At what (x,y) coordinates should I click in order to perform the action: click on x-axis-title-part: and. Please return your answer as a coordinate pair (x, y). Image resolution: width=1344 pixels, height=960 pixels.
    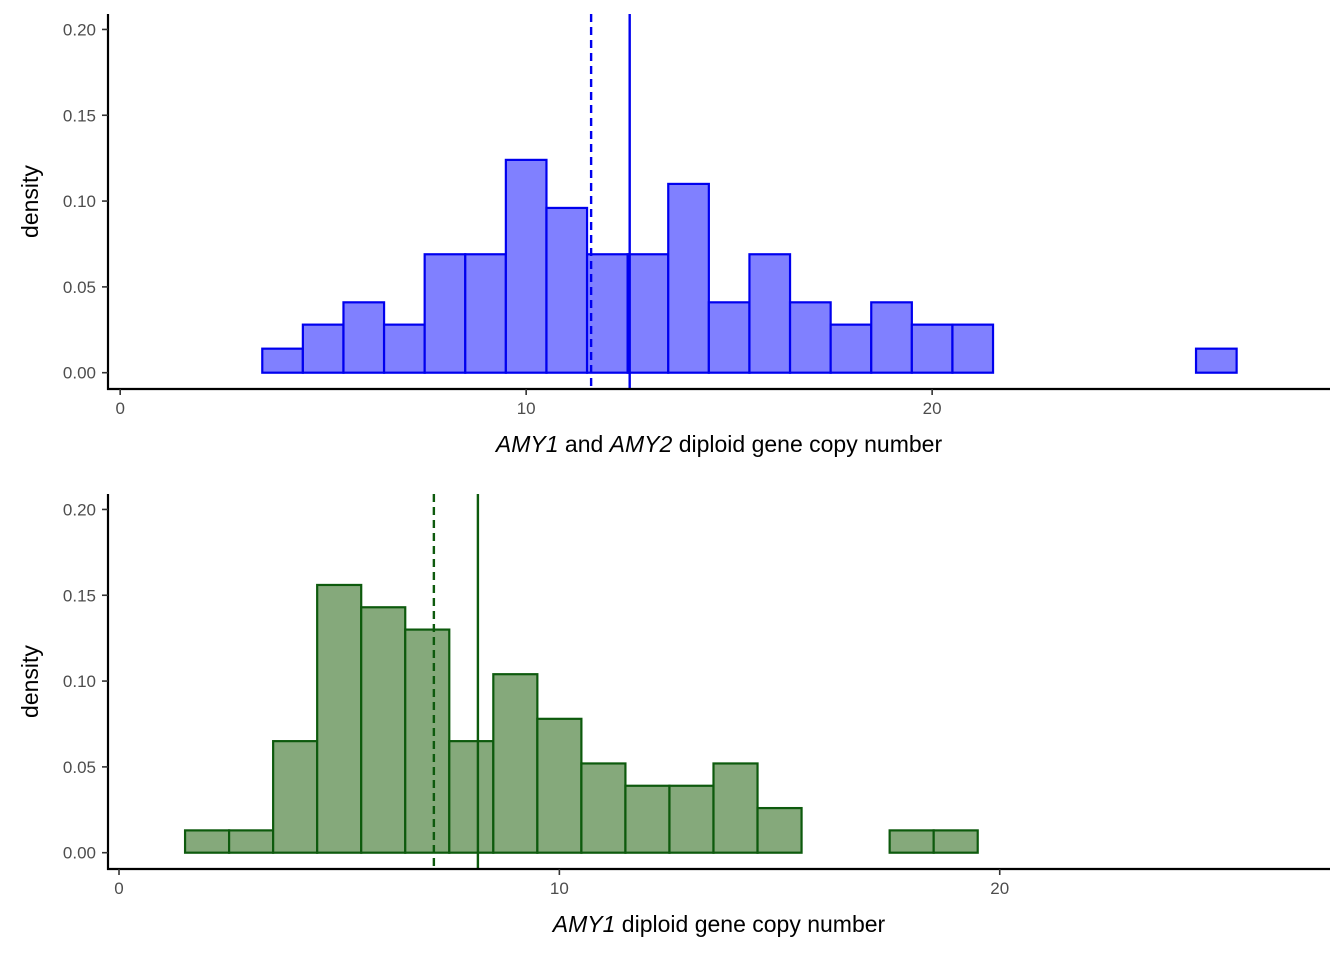
    Looking at the image, I should click on (584, 444).